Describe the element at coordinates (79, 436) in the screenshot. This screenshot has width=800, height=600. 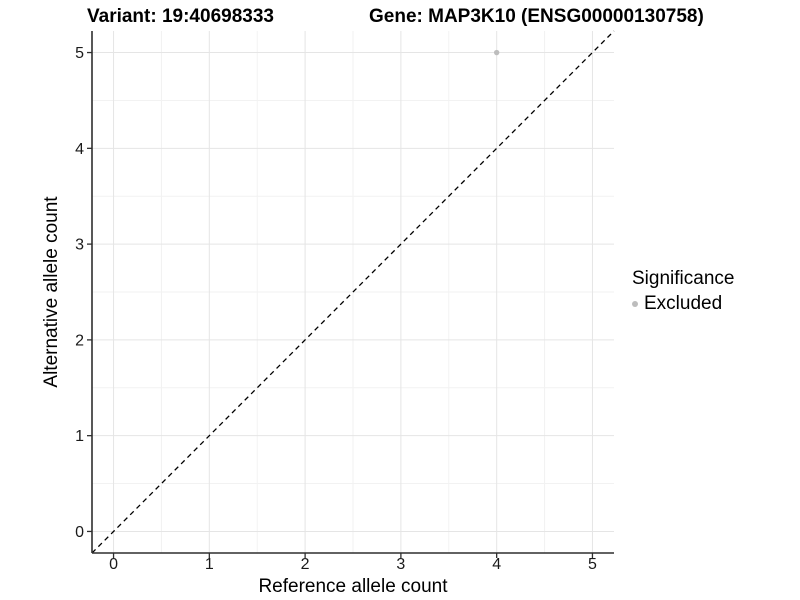
I see `y-tick-label: 1` at that location.